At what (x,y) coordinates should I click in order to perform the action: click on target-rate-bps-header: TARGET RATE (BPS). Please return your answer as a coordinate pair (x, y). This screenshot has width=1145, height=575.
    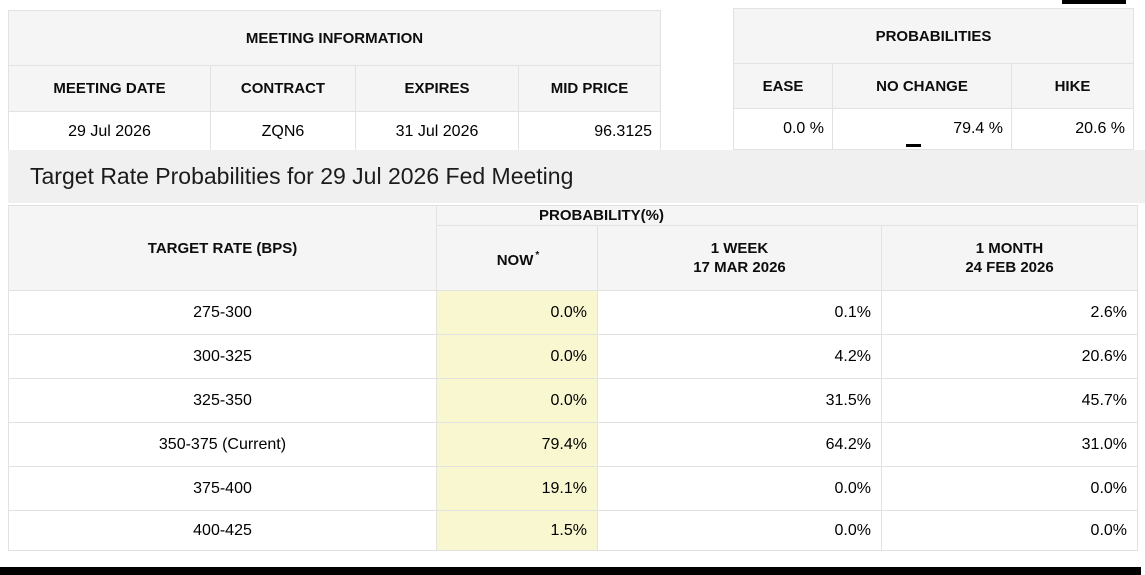
    Looking at the image, I should click on (222, 248).